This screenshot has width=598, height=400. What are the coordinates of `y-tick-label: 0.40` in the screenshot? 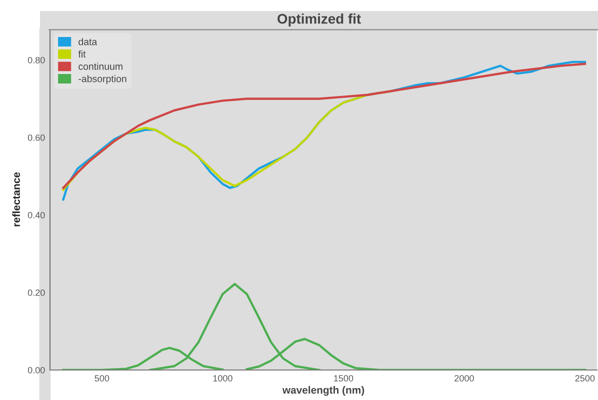 It's located at (36, 215).